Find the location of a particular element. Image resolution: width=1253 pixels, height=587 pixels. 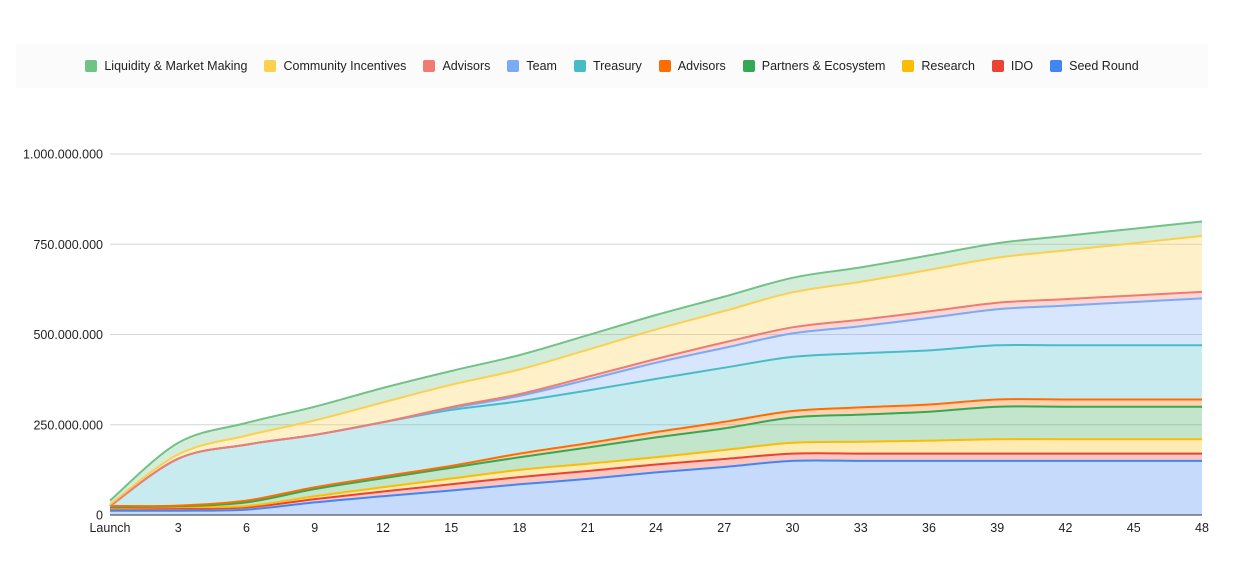

legend-label: Community Incentives is located at coordinates (345, 66).